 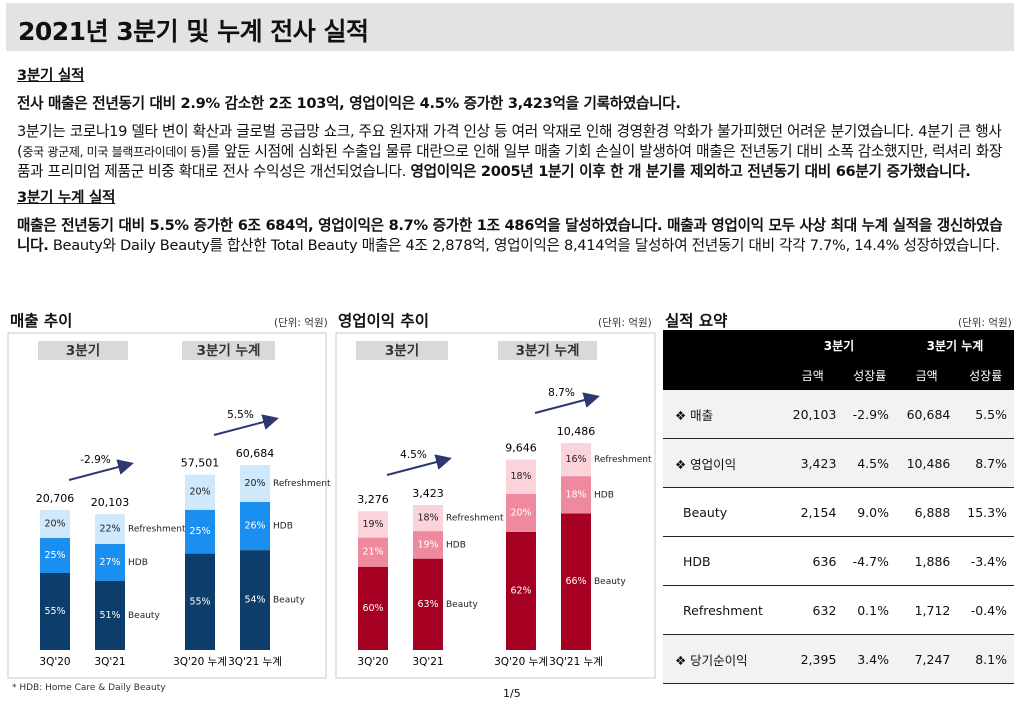 I want to click on segment-label: 27%, so click(x=109, y=562).